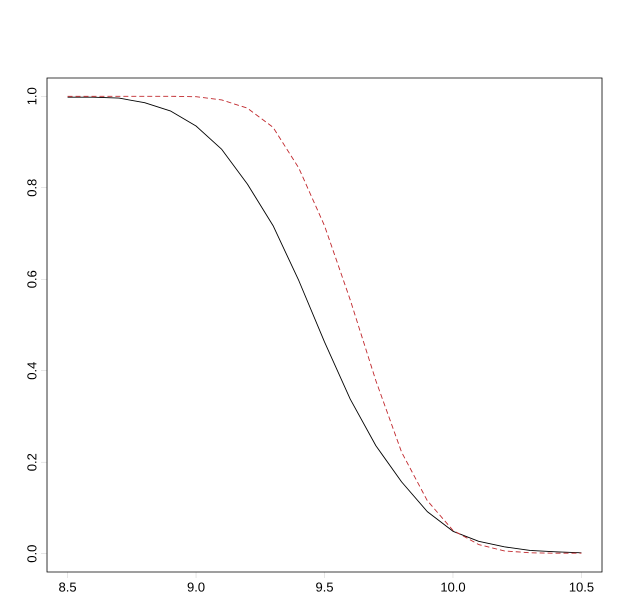 The image size is (641, 609). I want to click on y-tick-label: 0.8, so click(31, 187).